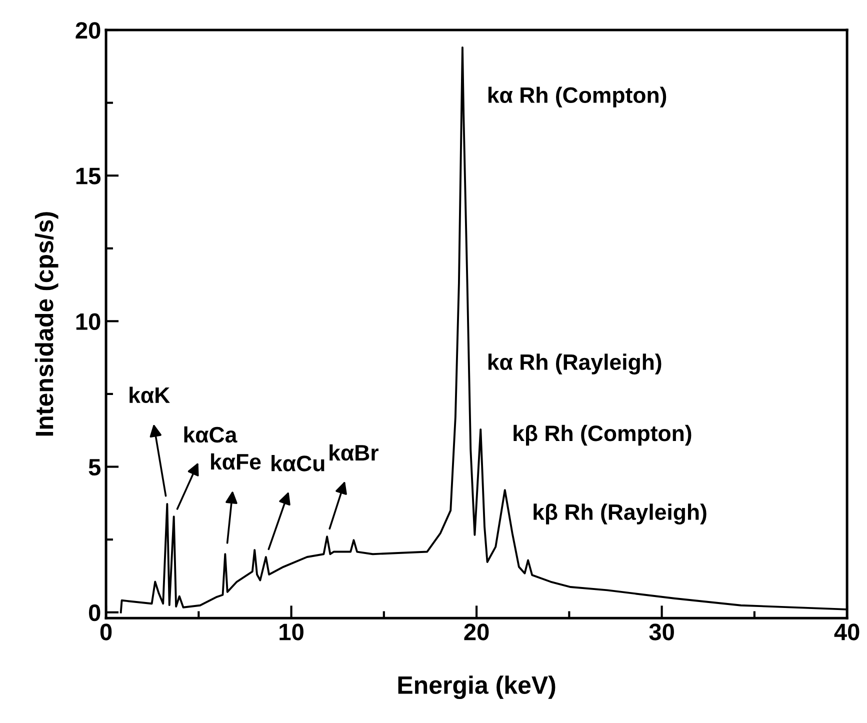 This screenshot has width=867, height=723. Describe the element at coordinates (577, 97) in the screenshot. I see `annotation: kα Rh (Compton)` at that location.